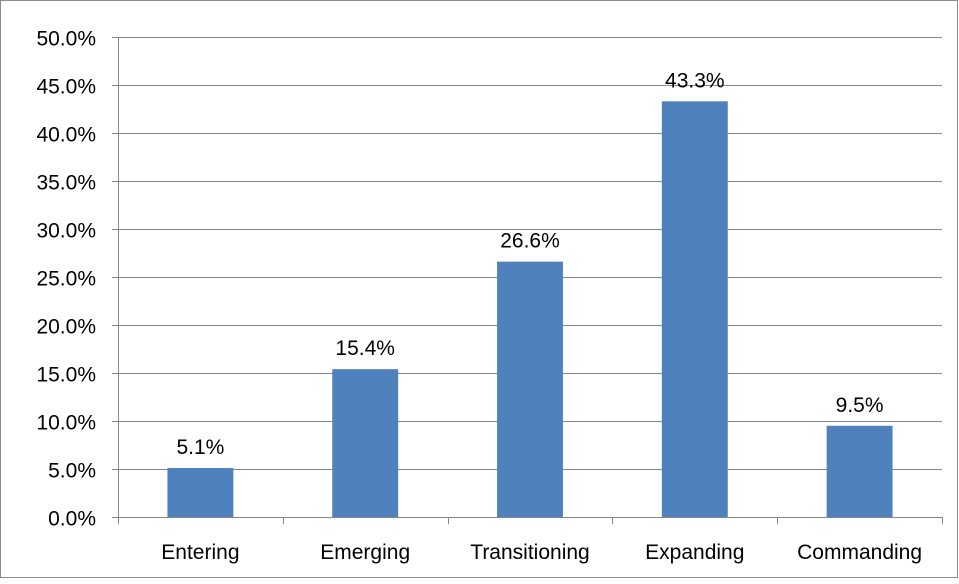 This screenshot has height=584, width=959. Describe the element at coordinates (66, 327) in the screenshot. I see `y-tick-label: 20.0%` at that location.